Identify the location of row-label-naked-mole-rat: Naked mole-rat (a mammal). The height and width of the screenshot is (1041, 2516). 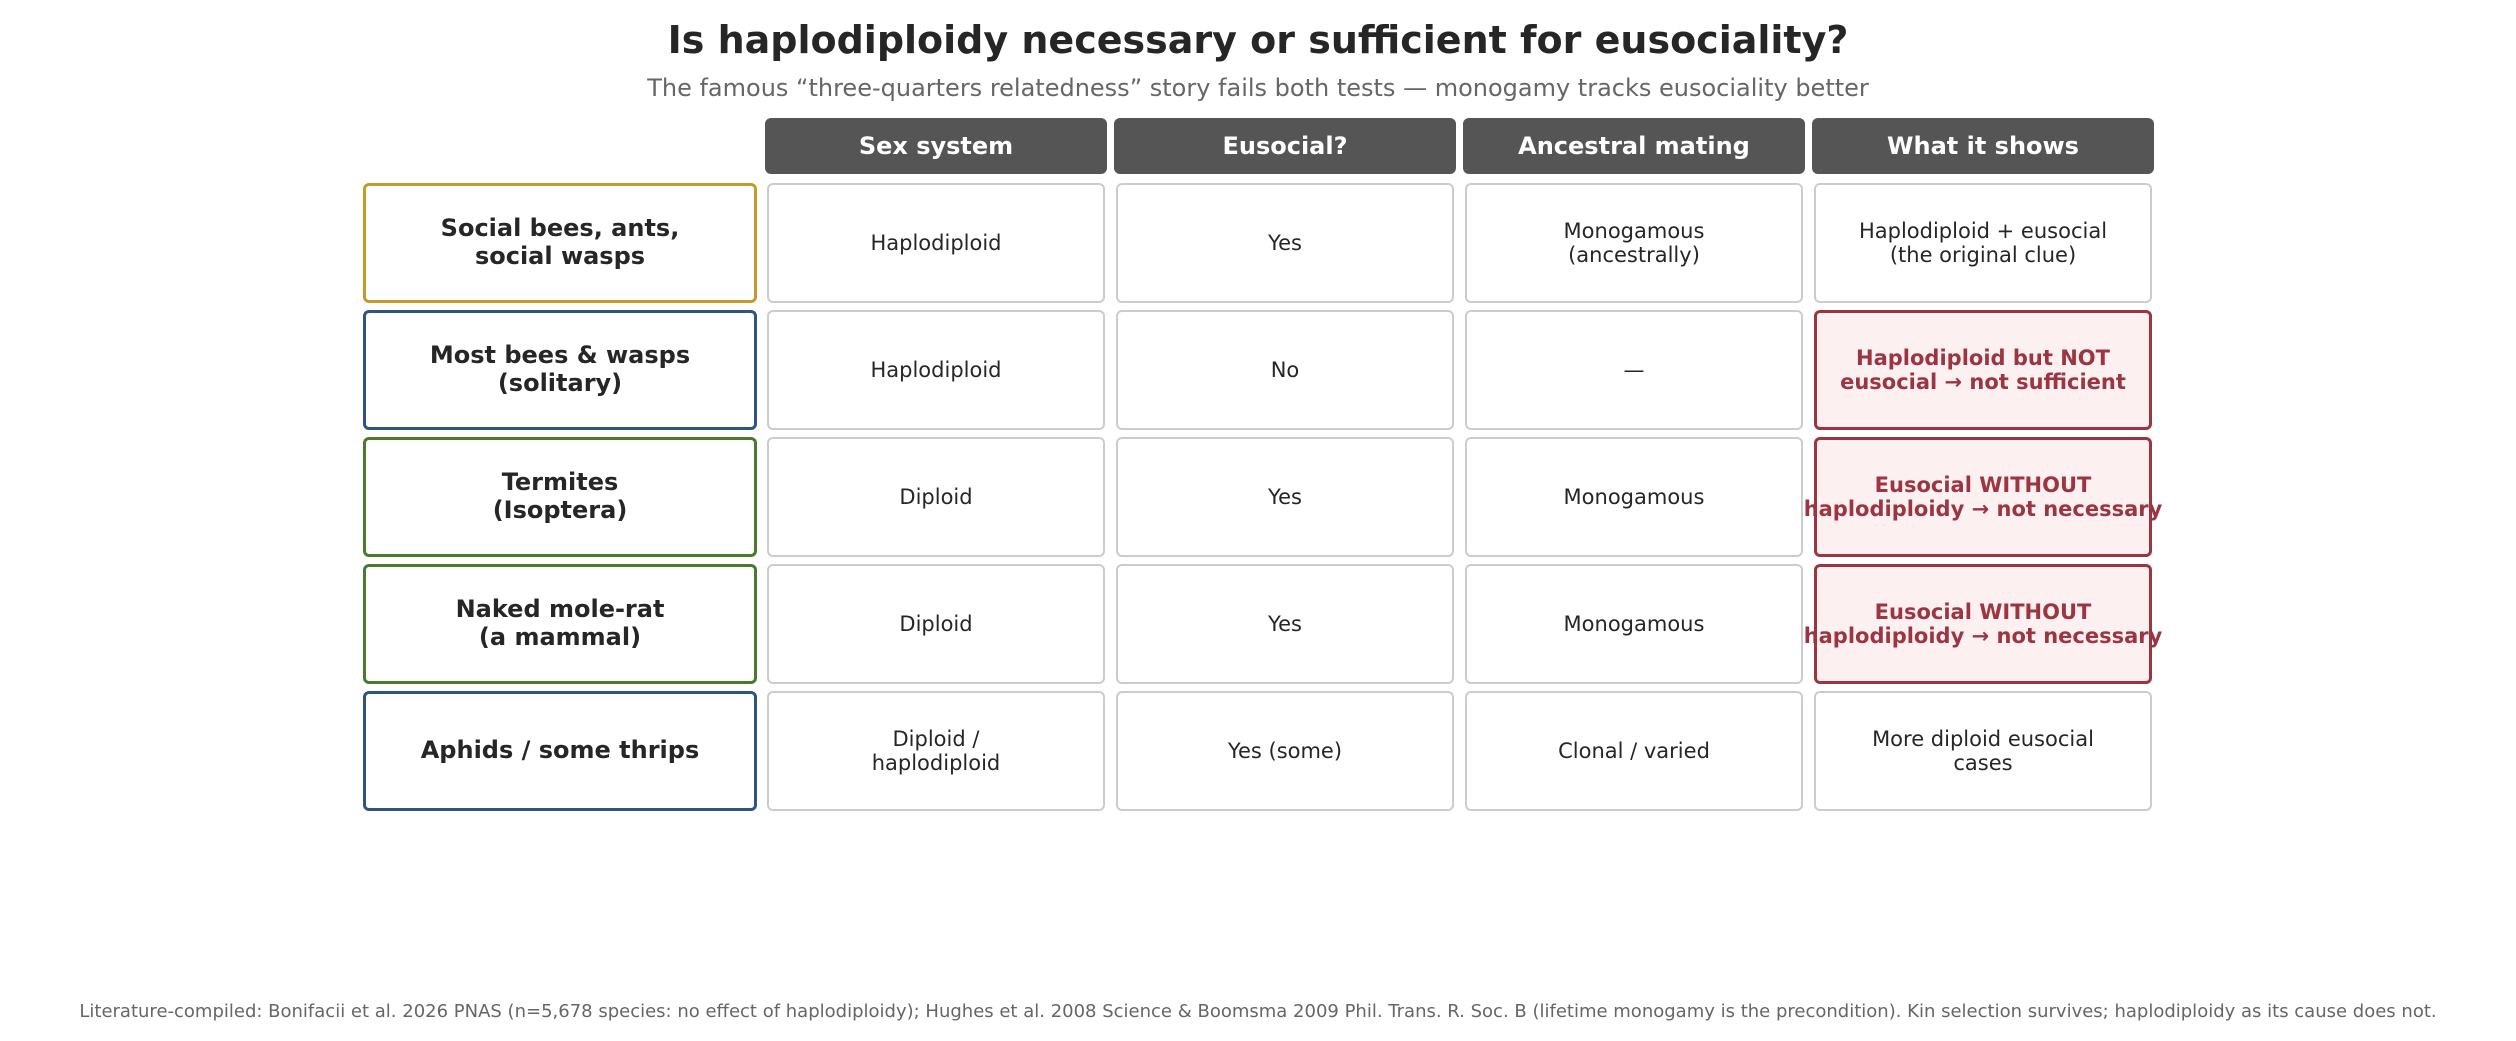
(560, 624).